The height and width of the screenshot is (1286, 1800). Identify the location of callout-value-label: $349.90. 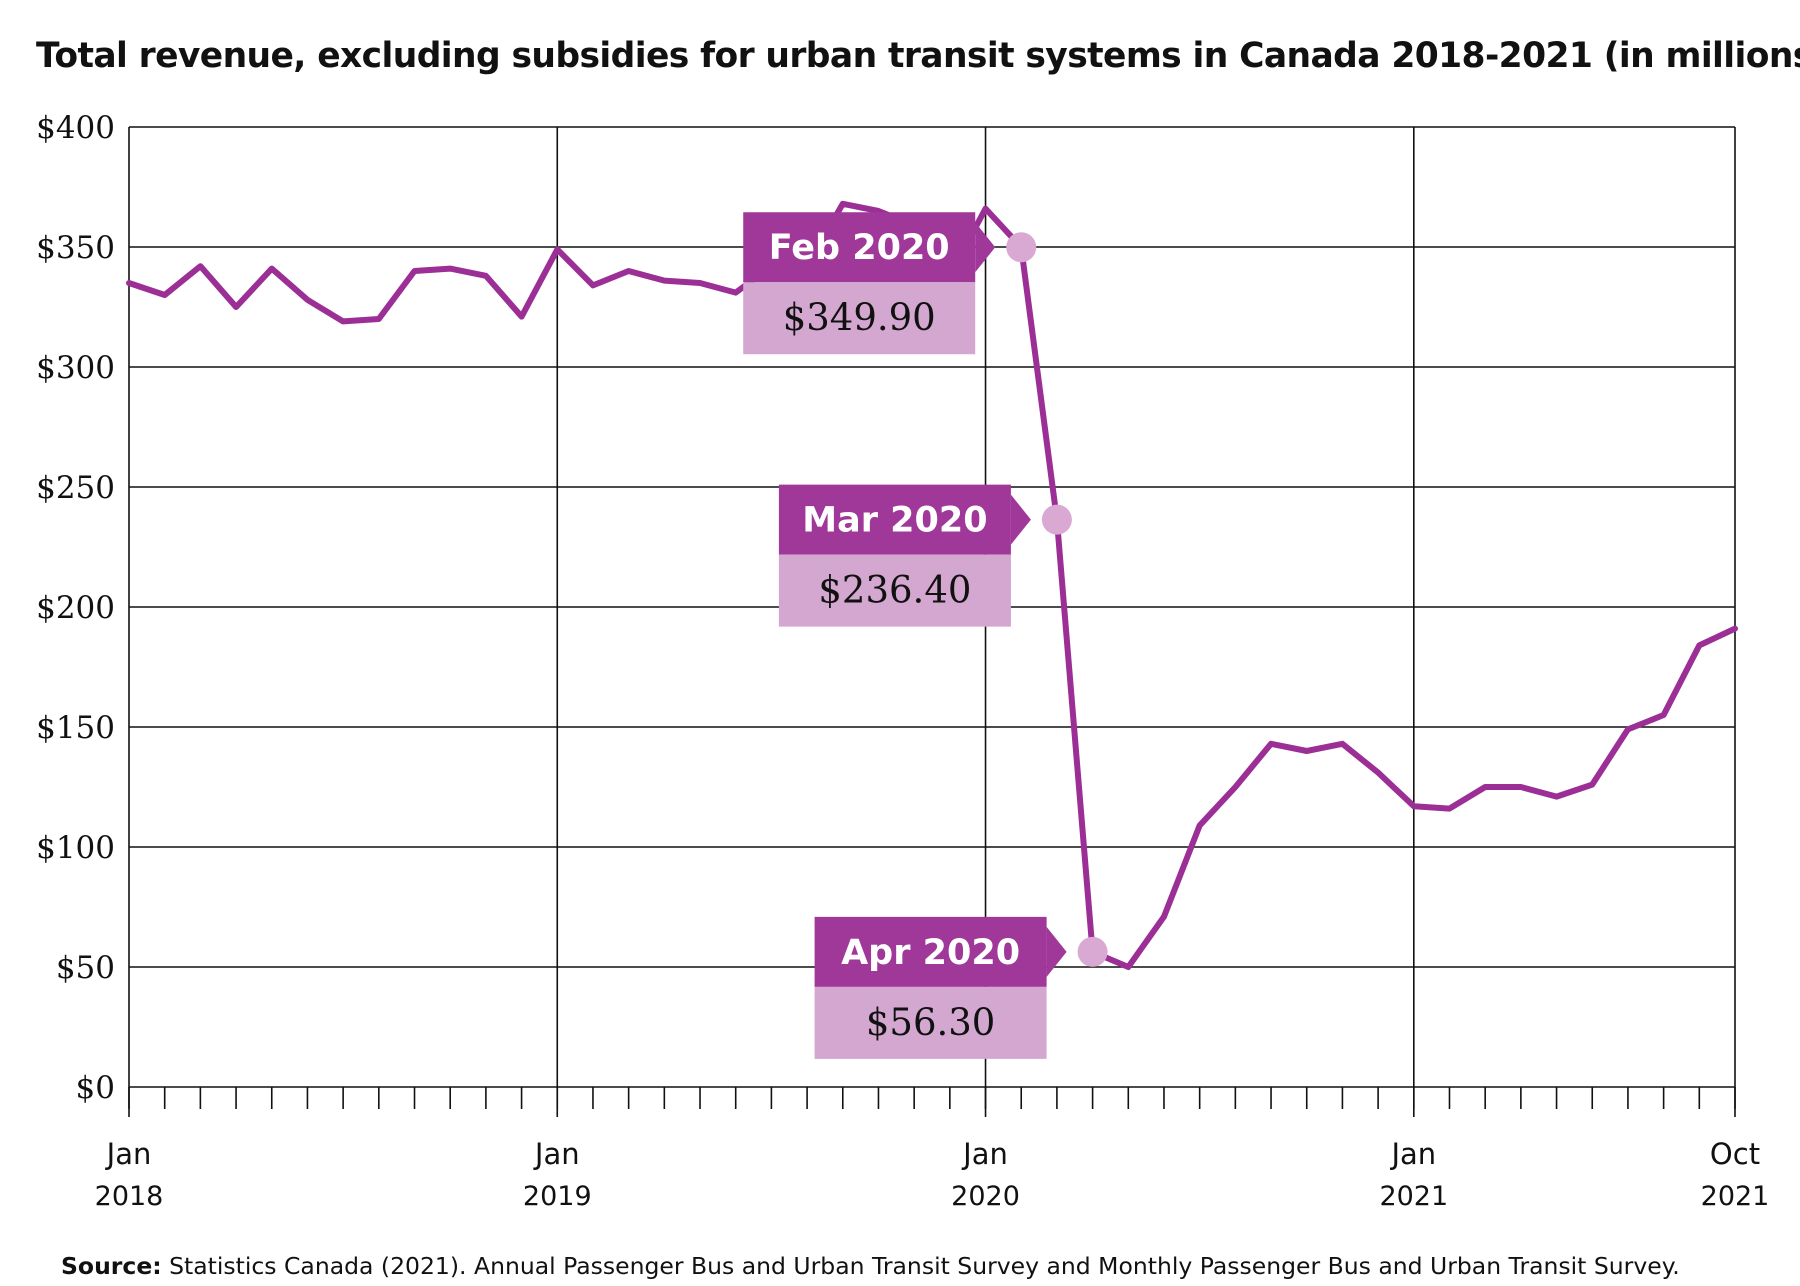
(859, 317).